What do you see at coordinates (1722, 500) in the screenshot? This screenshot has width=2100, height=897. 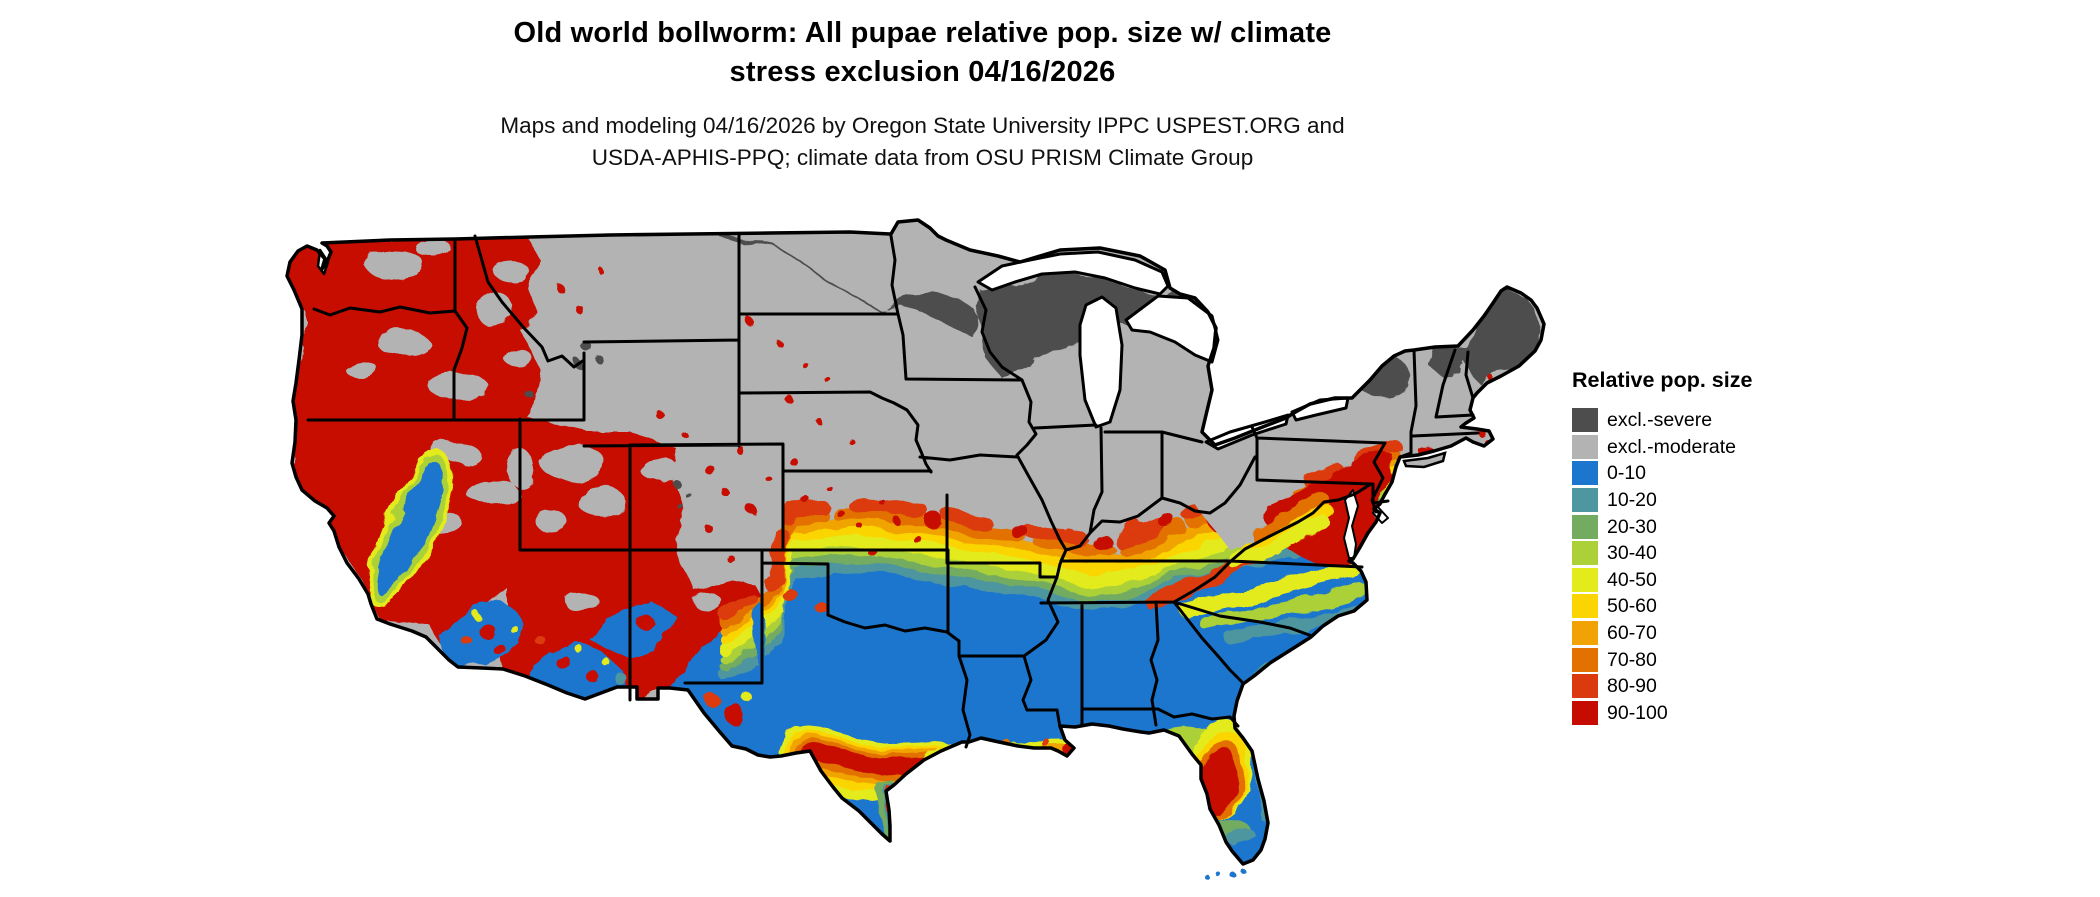 I see `legend-item-10-20: 10-20` at bounding box center [1722, 500].